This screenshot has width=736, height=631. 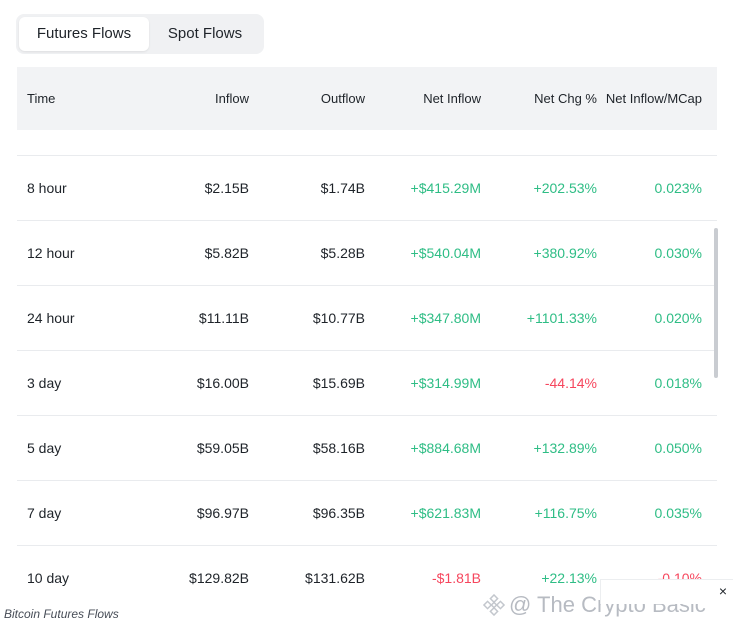 I want to click on cell-time: 3 day, so click(x=44, y=383).